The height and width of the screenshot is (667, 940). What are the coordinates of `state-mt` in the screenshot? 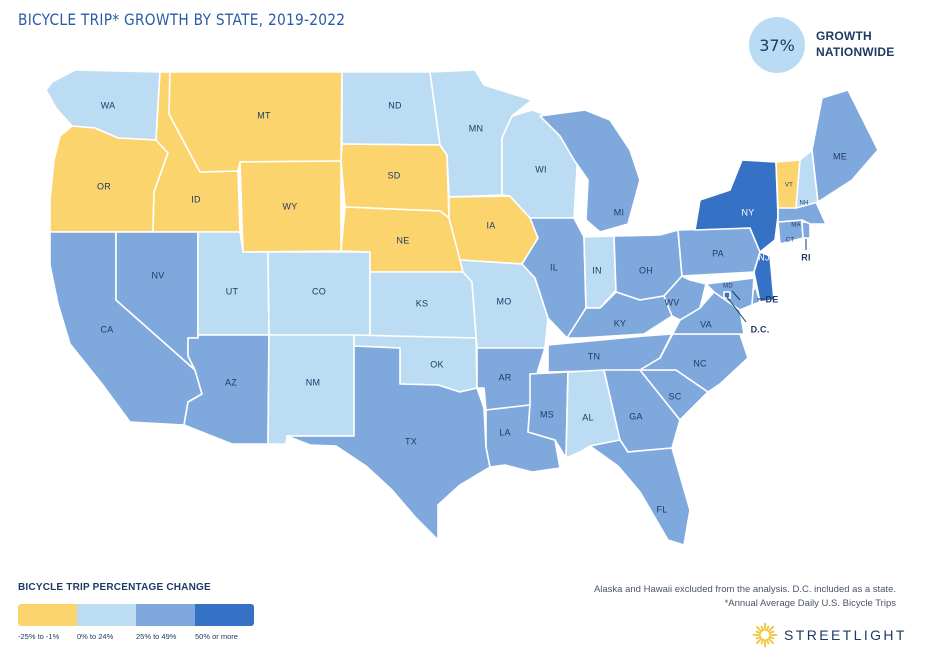 It's located at (255, 122).